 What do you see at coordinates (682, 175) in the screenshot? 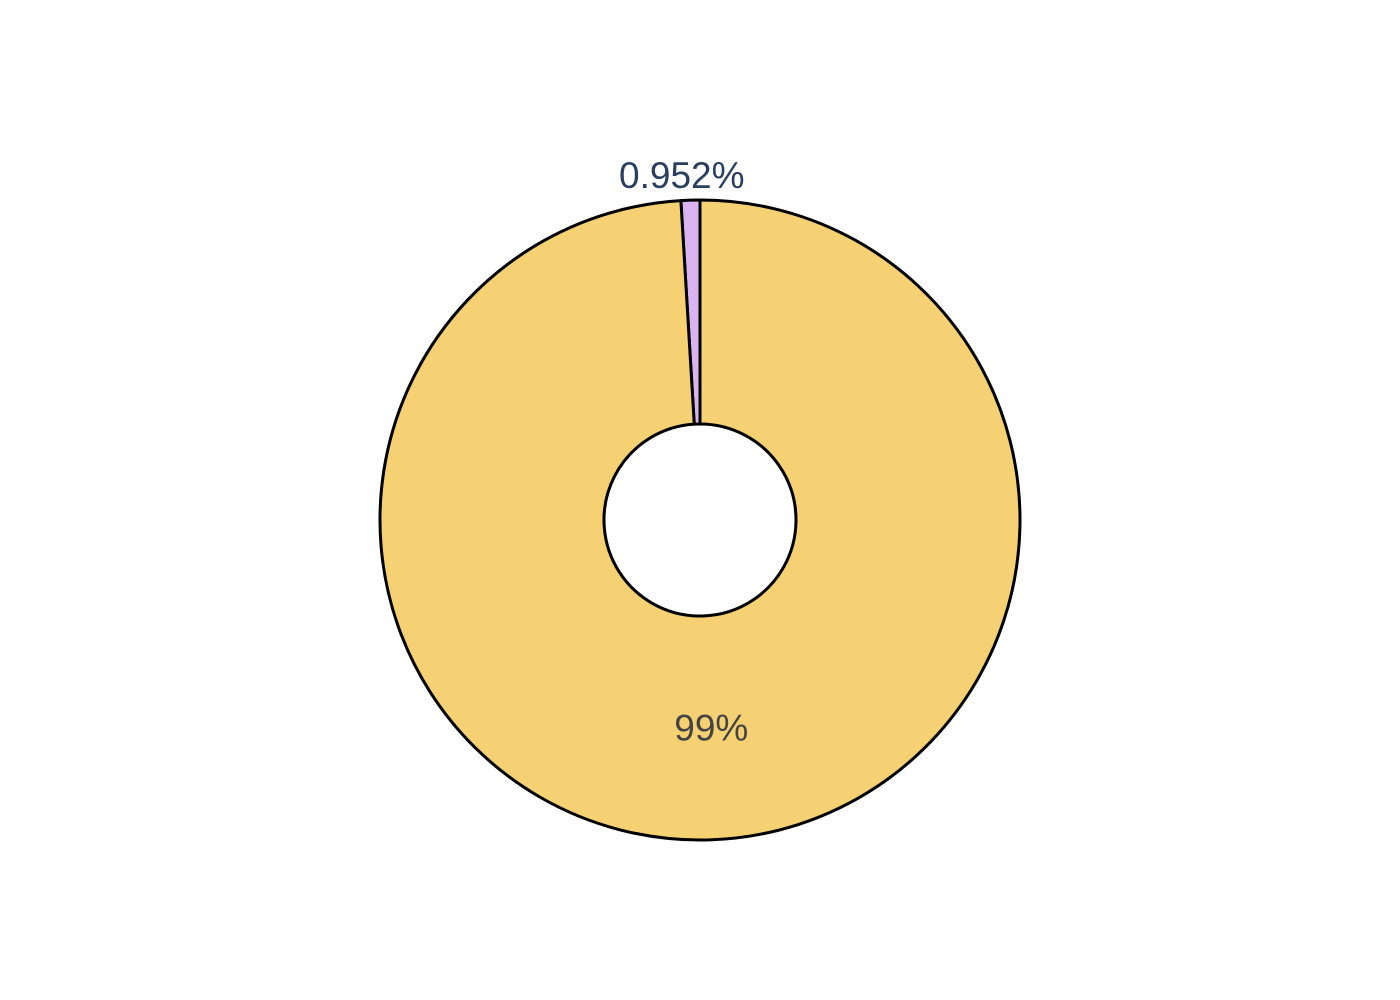
I see `slice-label-0: 0.952%` at bounding box center [682, 175].